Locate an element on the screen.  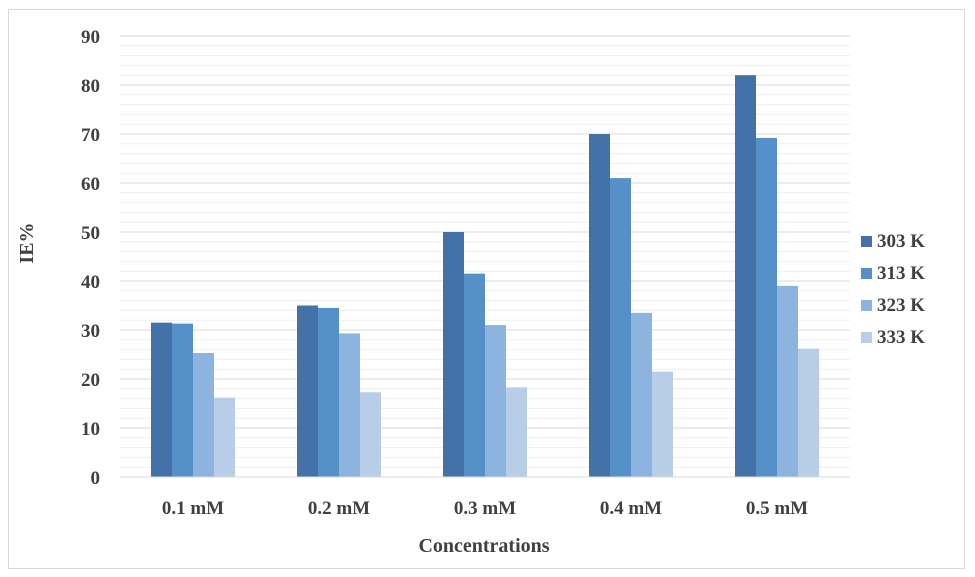
x-tick-label: 0.1 mM is located at coordinates (193, 508).